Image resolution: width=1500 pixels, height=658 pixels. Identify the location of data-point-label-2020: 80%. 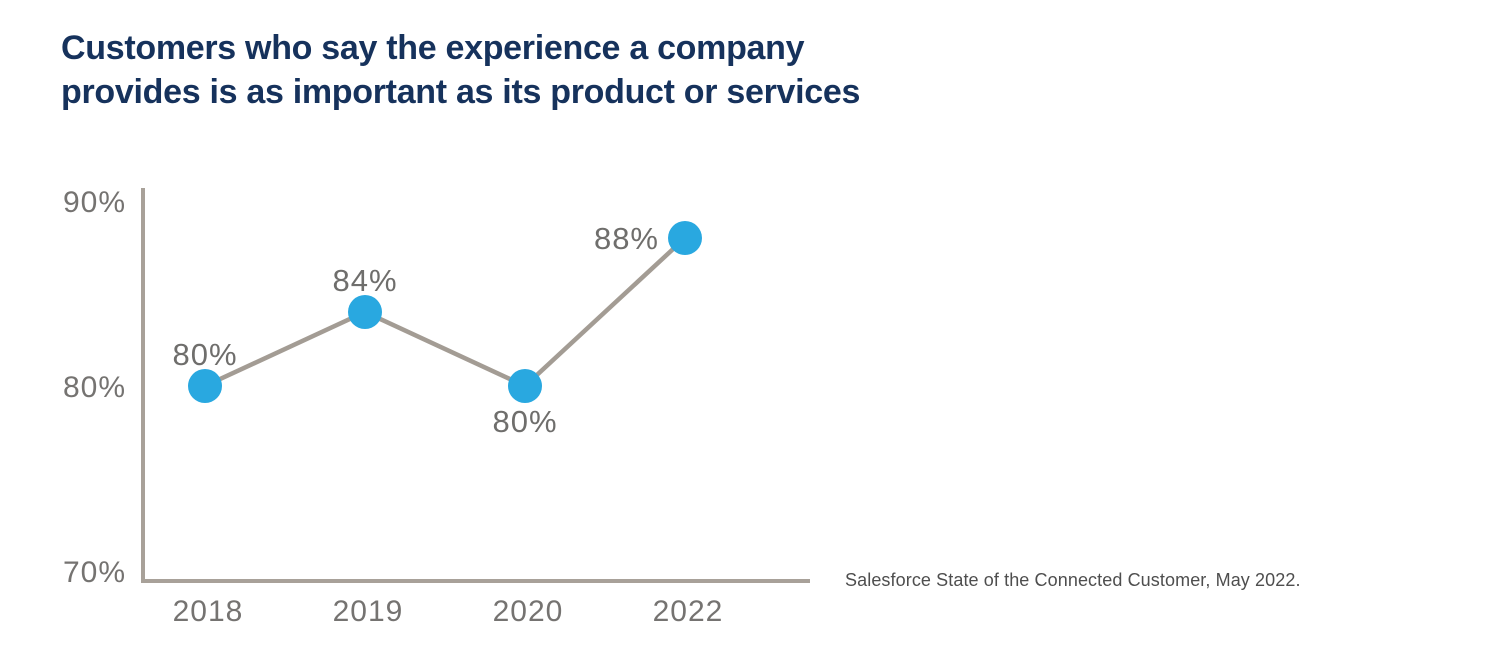
(524, 421).